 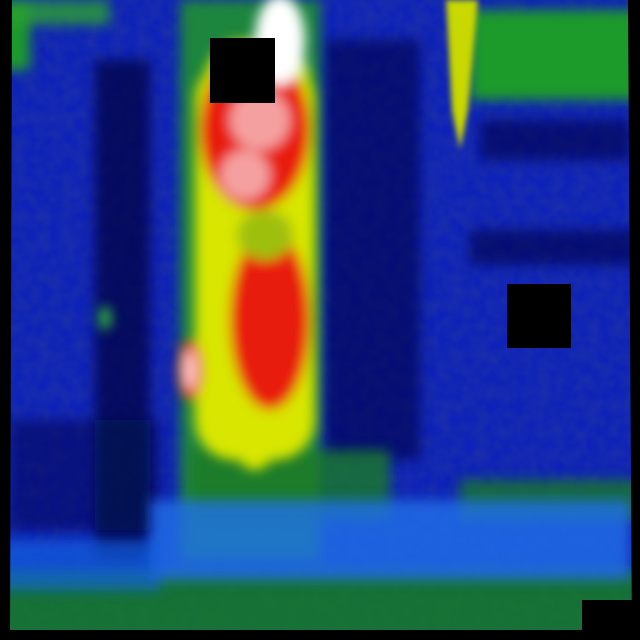 What do you see at coordinates (6, 320) in the screenshot?
I see `left-edge` at bounding box center [6, 320].